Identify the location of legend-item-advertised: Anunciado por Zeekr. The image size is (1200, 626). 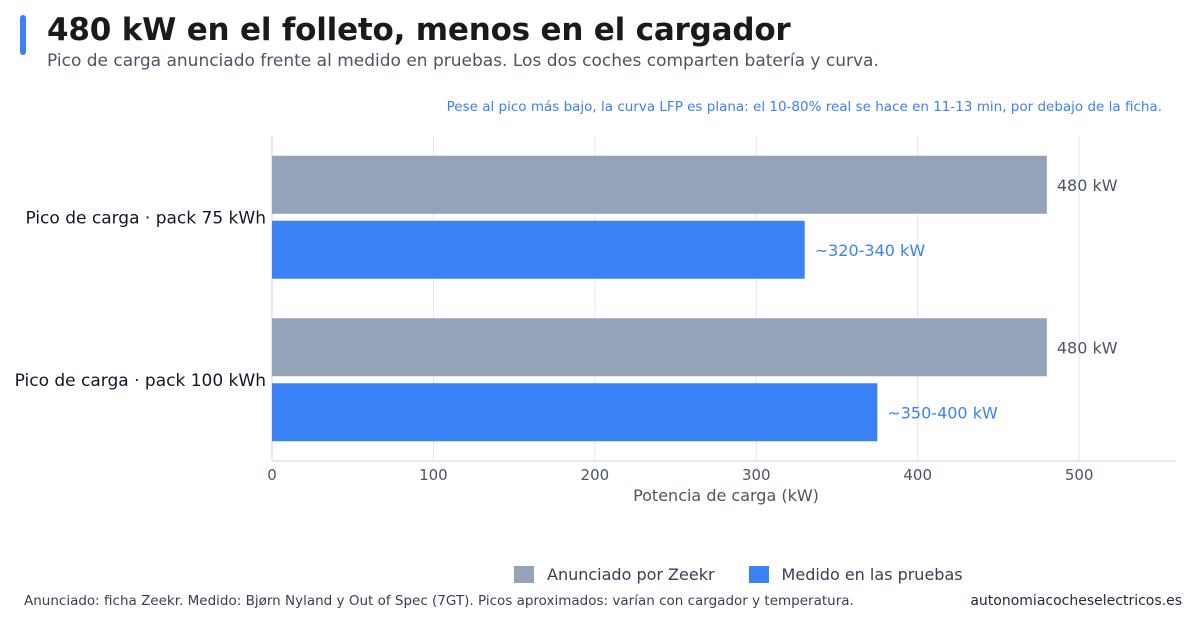
(614, 574).